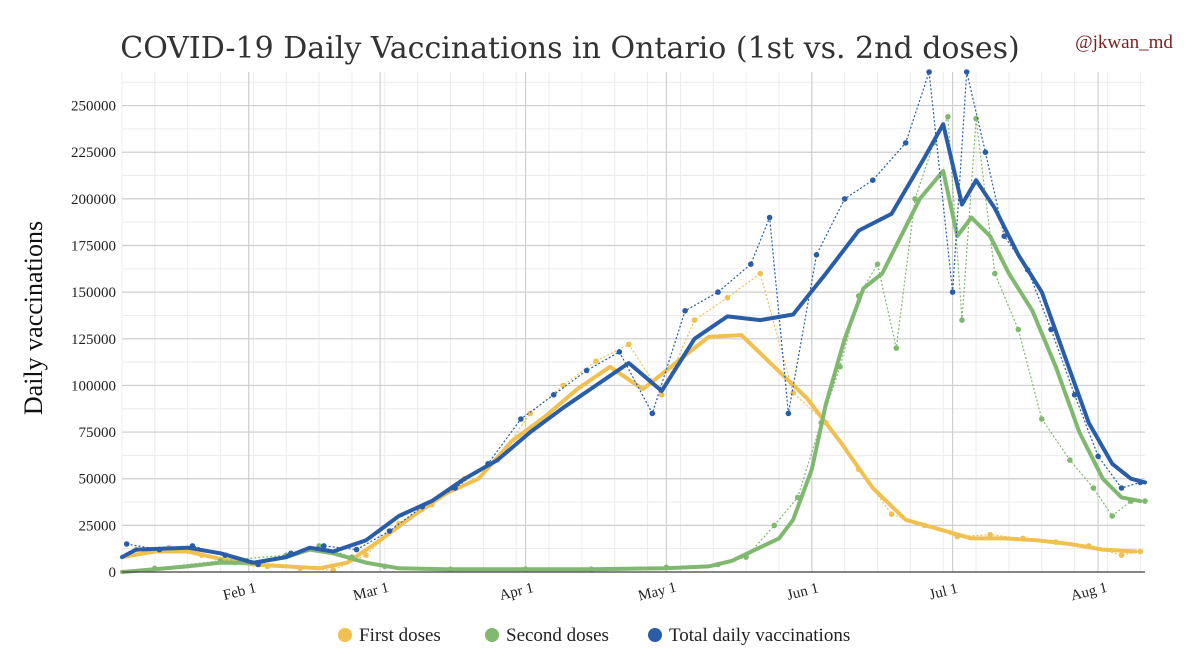  What do you see at coordinates (98, 480) in the screenshot?
I see `y-tick-label: 50000` at bounding box center [98, 480].